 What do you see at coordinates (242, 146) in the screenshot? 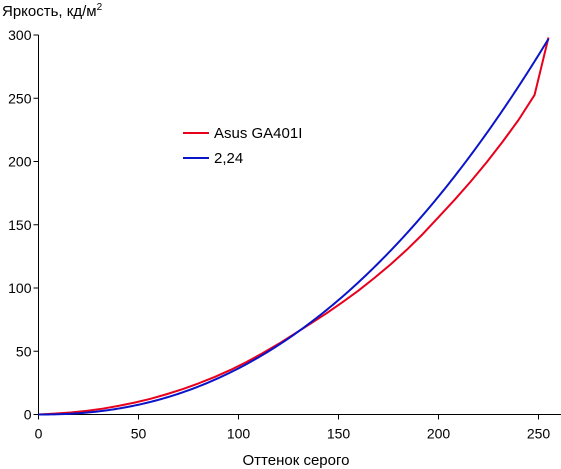
I see `legend: Asus GA401I 2,24` at bounding box center [242, 146].